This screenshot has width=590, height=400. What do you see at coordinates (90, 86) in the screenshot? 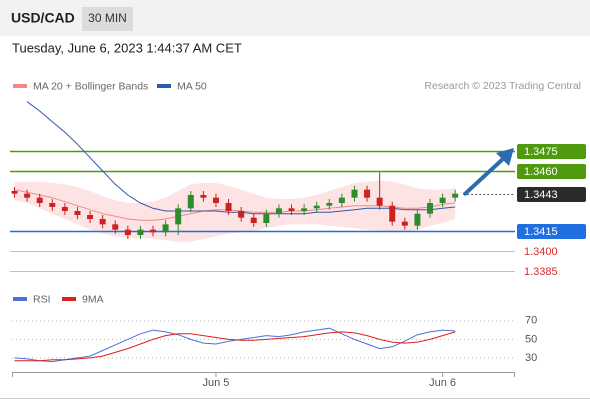
I see `legend-label: MA 20 + Bollinger Bands` at bounding box center [90, 86].